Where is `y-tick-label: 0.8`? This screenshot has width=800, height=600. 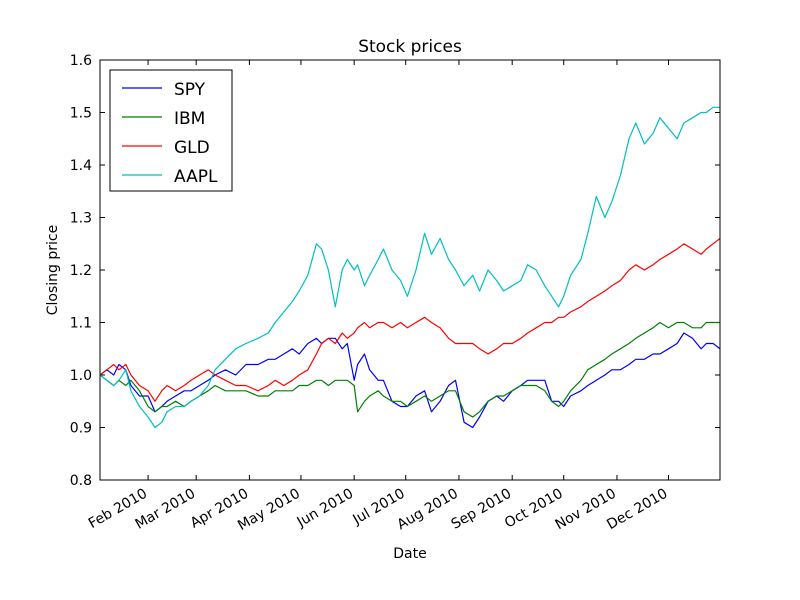 y-tick-label: 0.8 is located at coordinates (81, 481).